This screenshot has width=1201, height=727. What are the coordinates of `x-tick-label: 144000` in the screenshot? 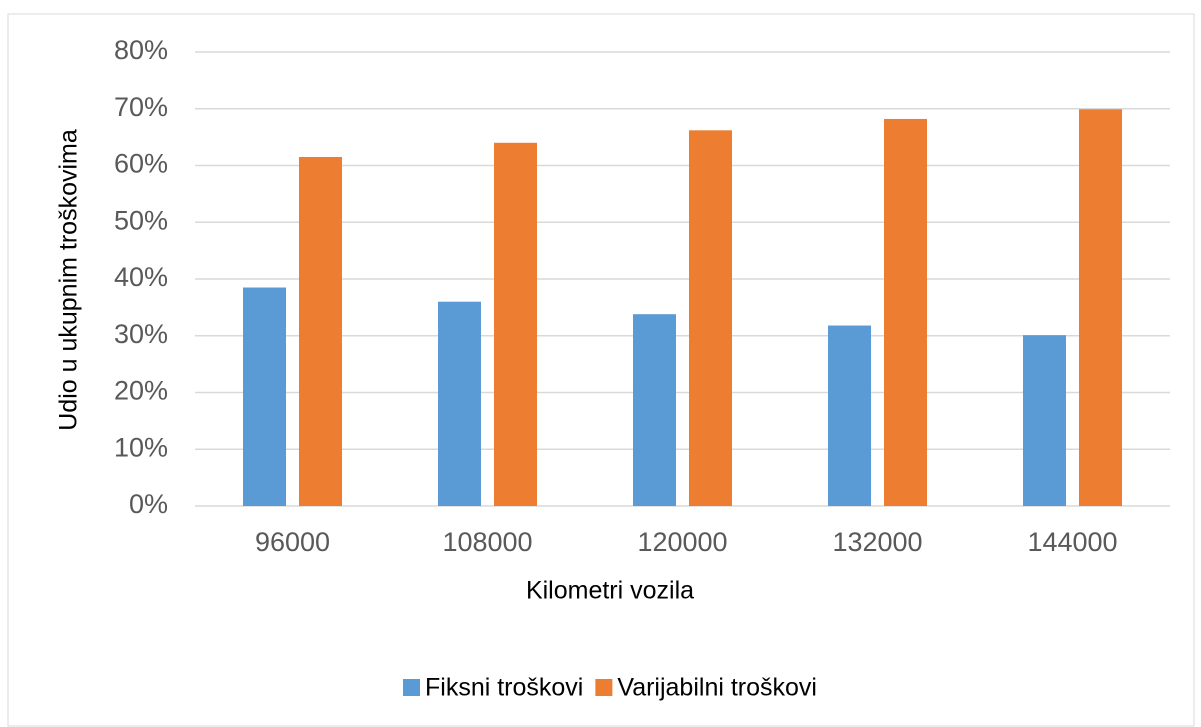 It's located at (1072, 542).